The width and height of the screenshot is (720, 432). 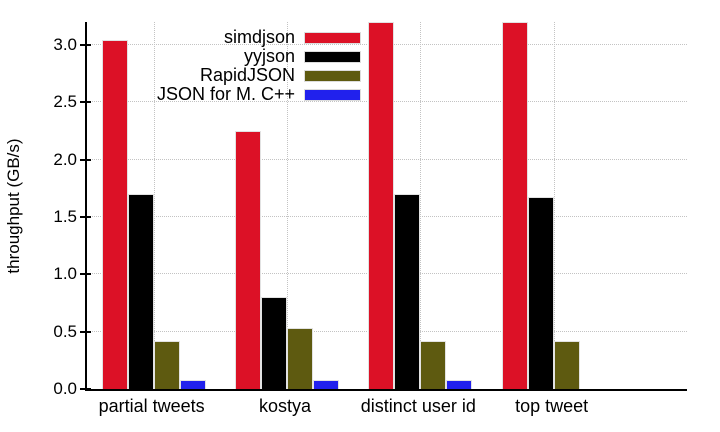 I want to click on bar-group-kostya, so click(x=287, y=205).